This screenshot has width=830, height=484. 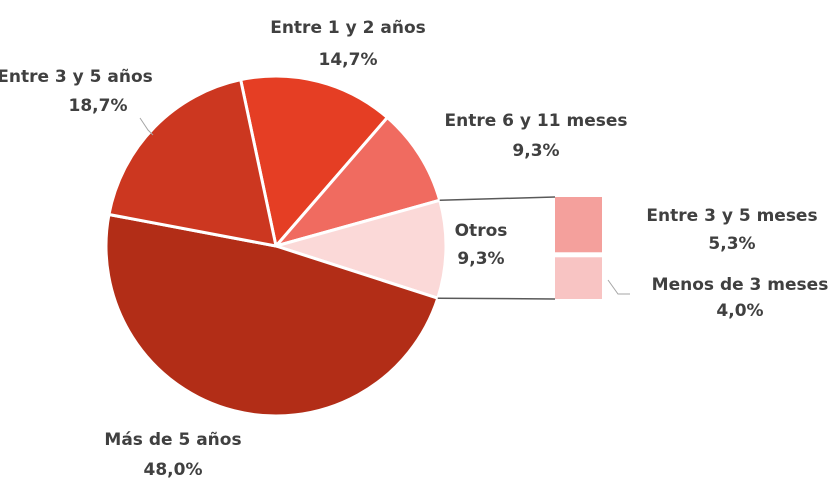 What do you see at coordinates (76, 77) in the screenshot?
I see `slice-label: Entre 3 y 5 años` at bounding box center [76, 77].